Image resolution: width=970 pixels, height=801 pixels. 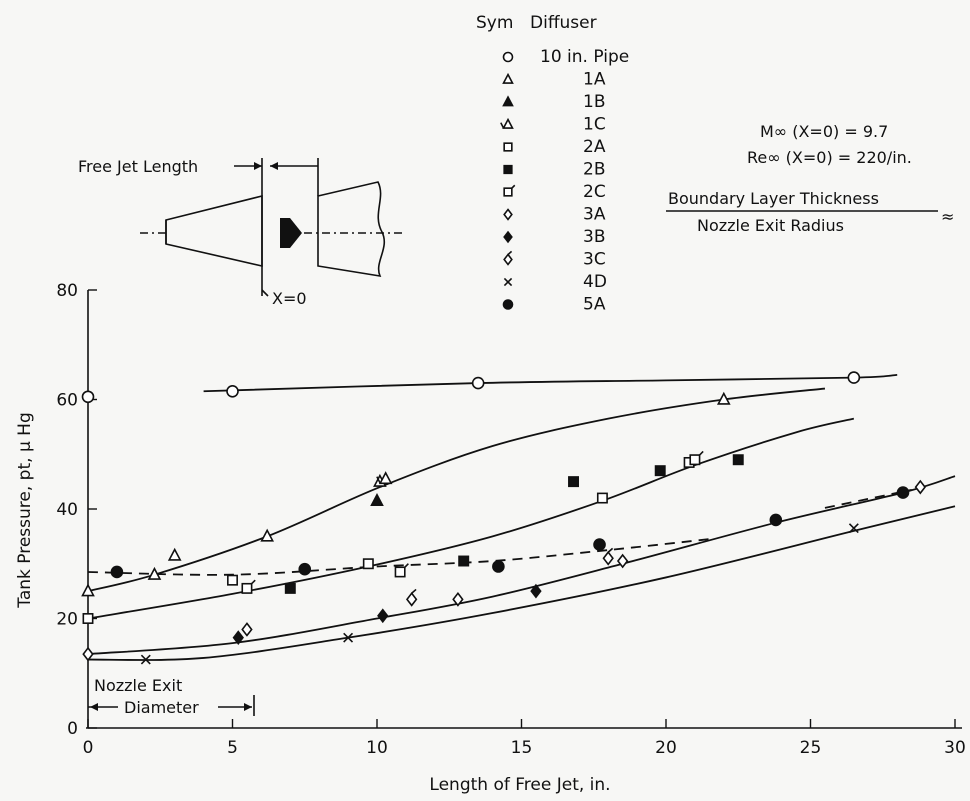 I want to click on nozzle-exit-line2: Diameter, so click(x=161, y=707).